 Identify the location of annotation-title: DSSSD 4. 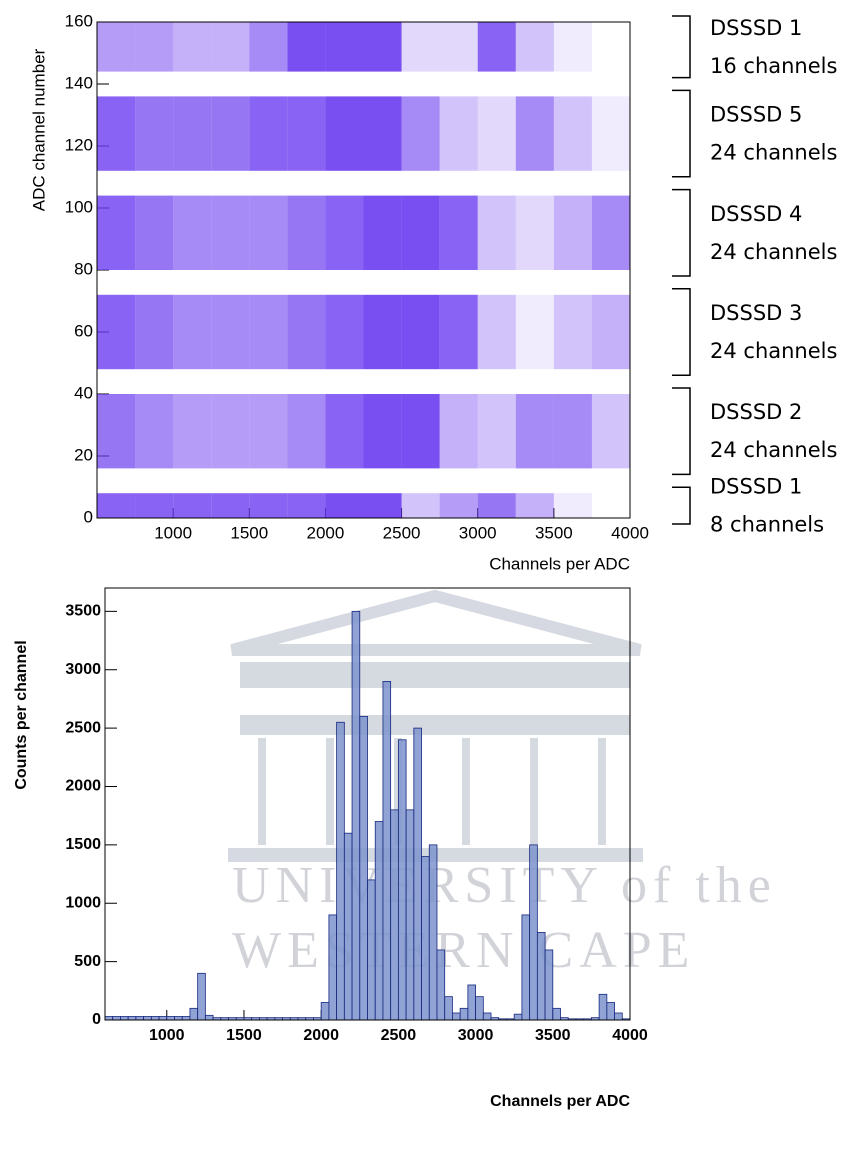
(756, 214).